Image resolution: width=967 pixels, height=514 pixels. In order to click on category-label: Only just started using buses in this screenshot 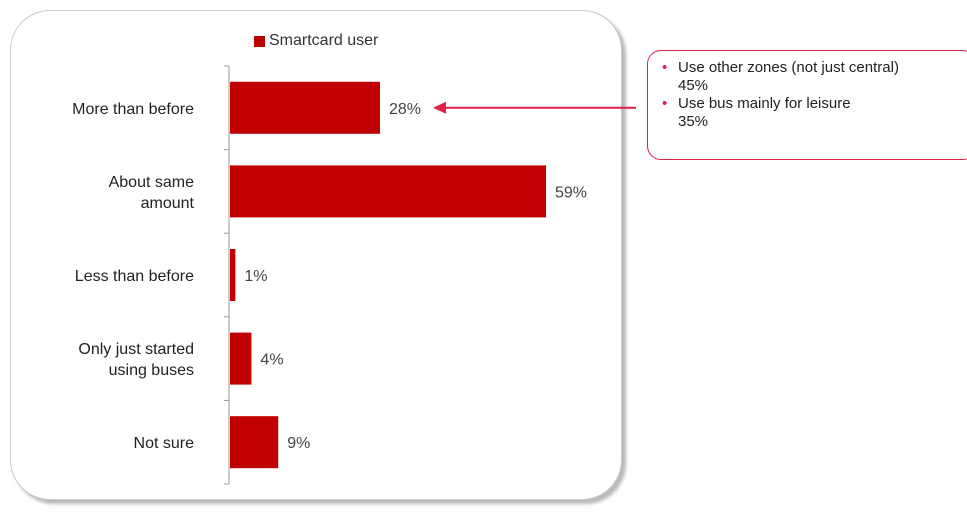, I will do `click(136, 360)`.